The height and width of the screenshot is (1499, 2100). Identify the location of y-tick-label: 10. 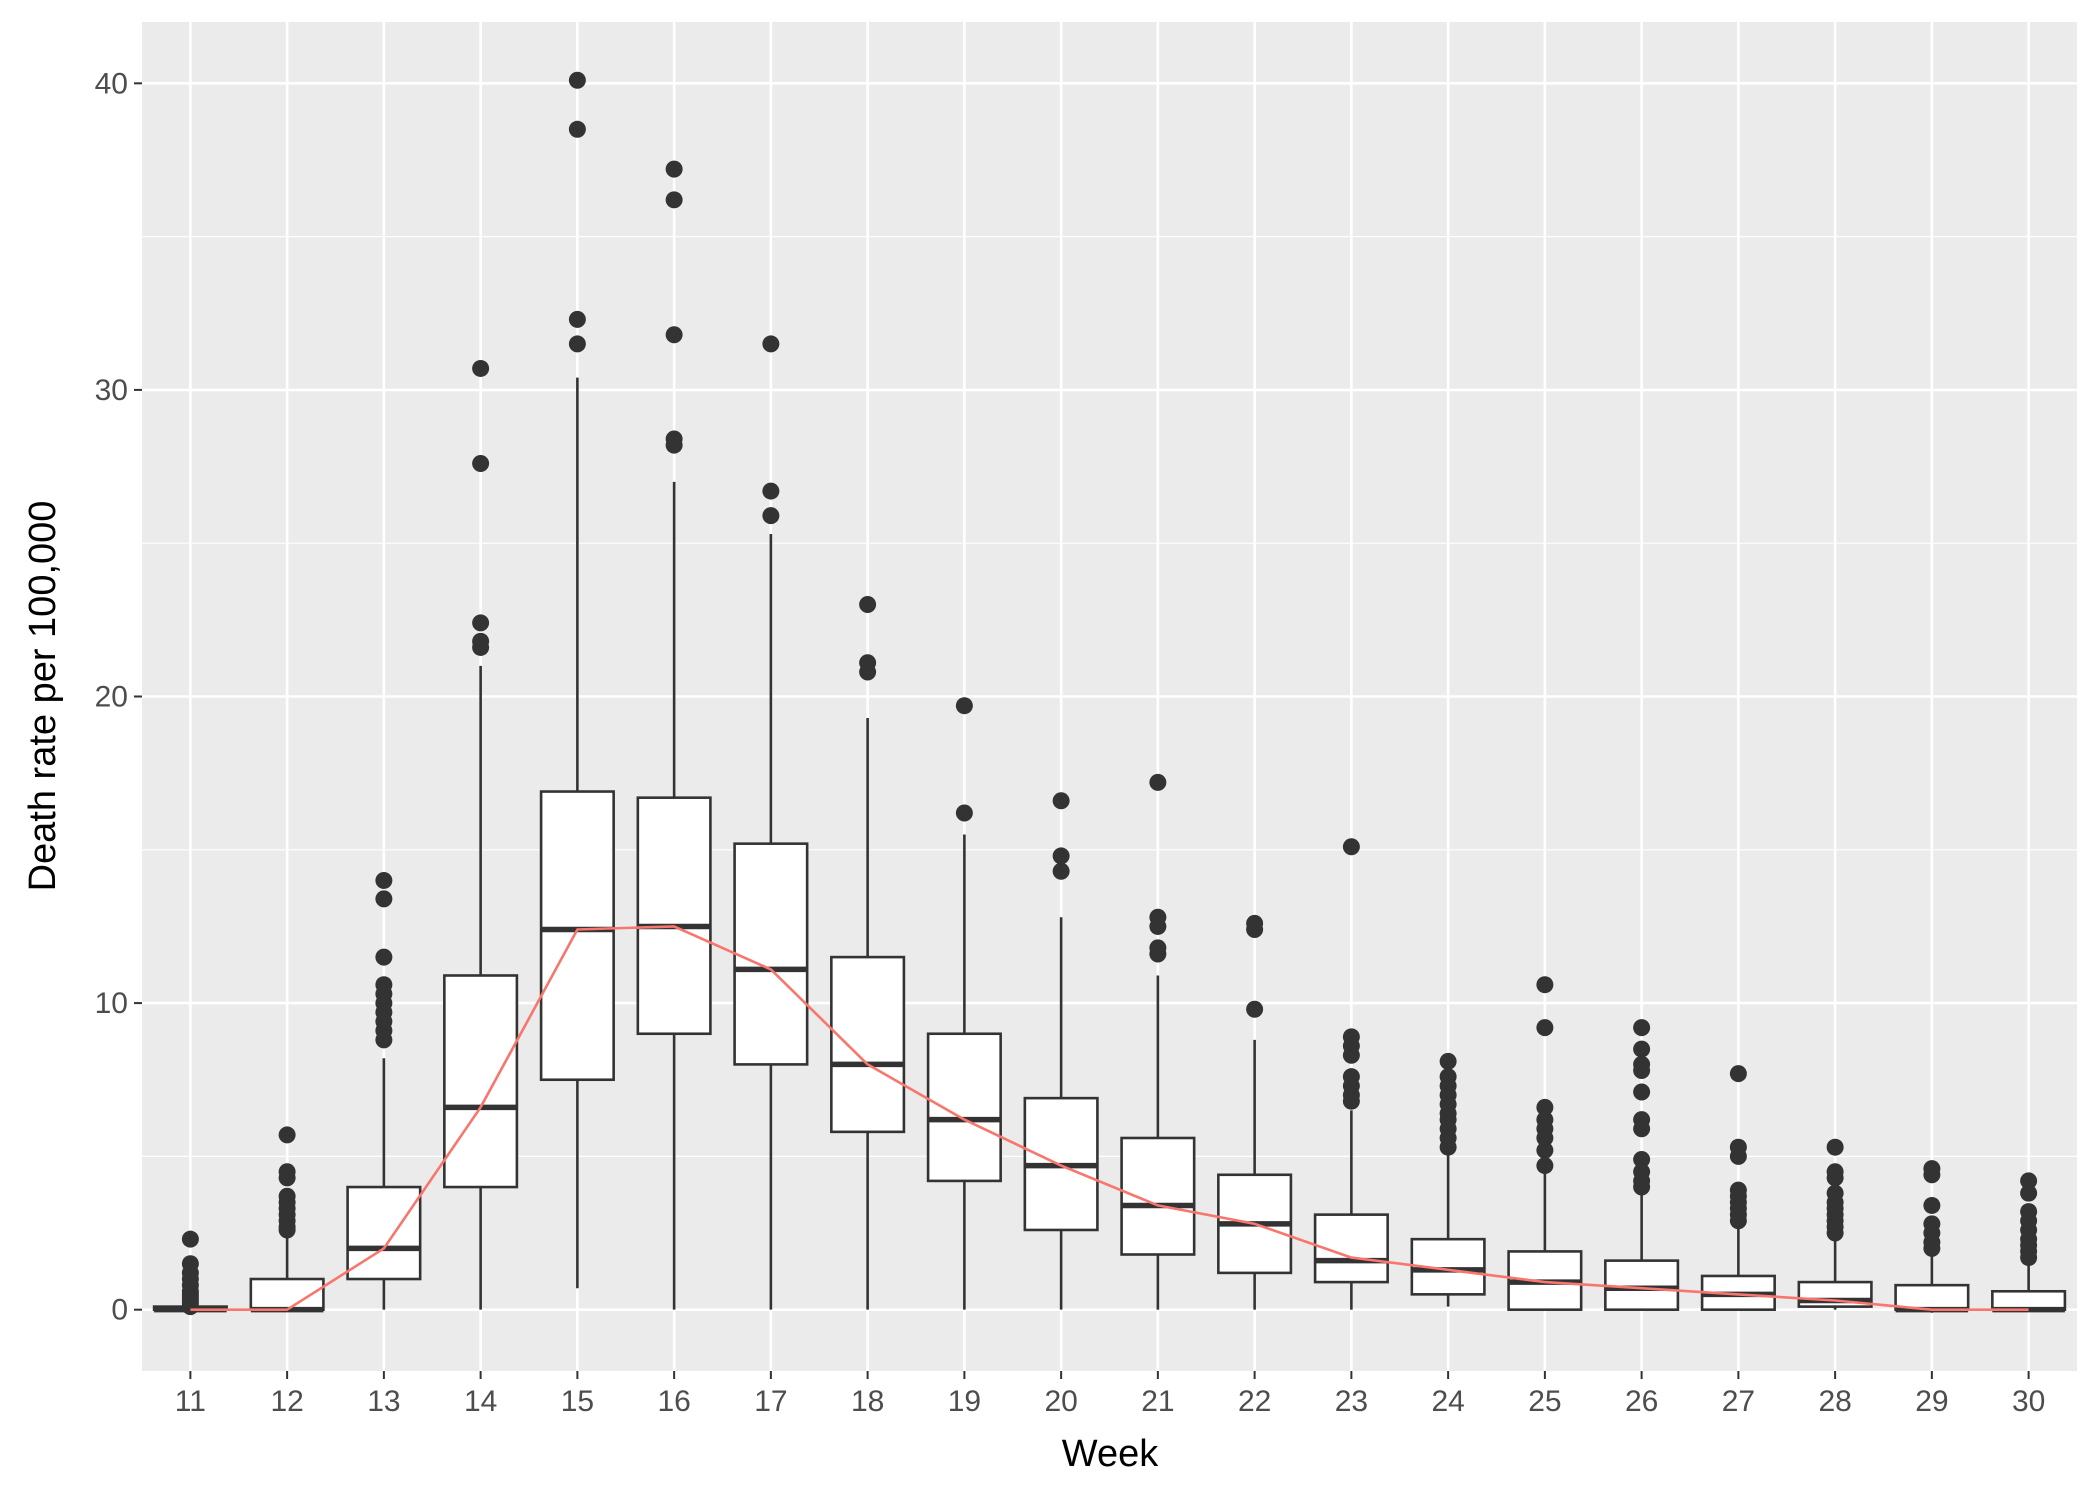
(111, 1003).